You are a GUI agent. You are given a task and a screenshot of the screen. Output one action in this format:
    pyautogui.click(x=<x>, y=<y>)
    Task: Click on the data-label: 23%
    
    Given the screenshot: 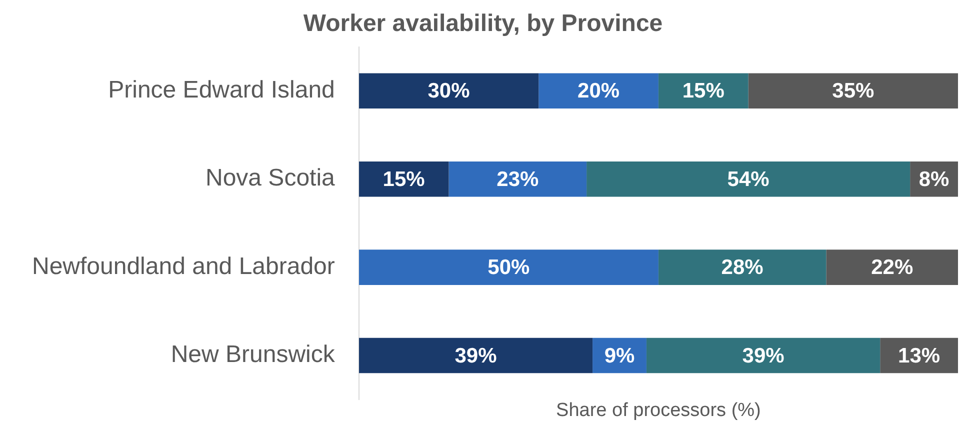 What is the action you would take?
    pyautogui.click(x=517, y=179)
    